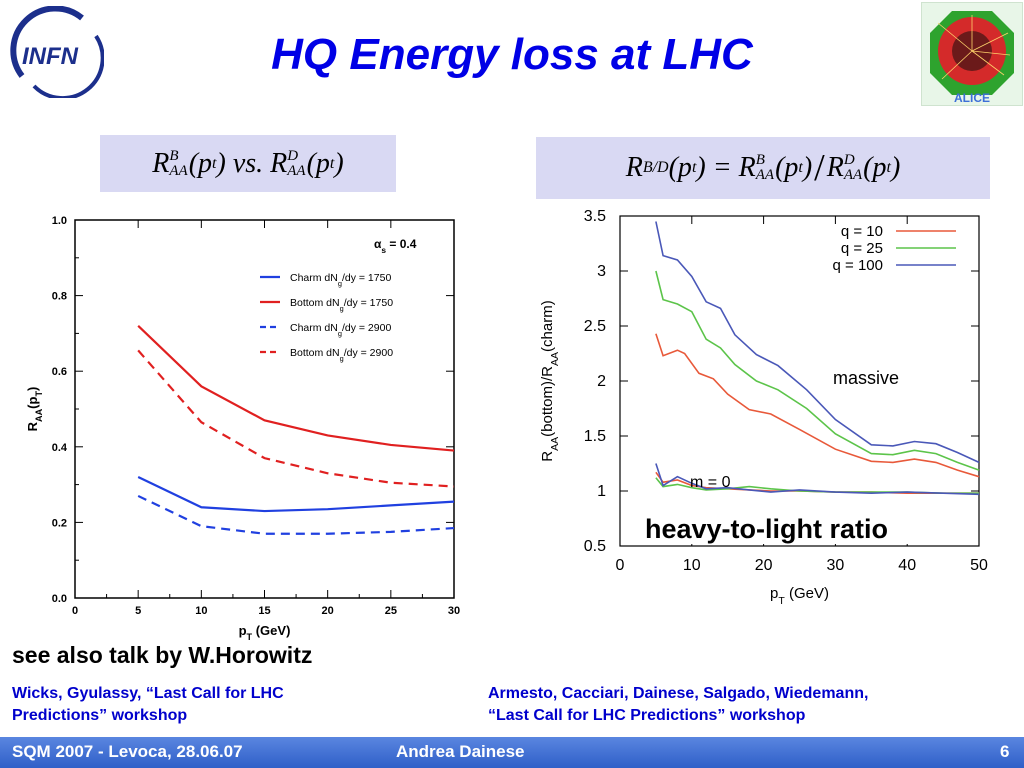 This screenshot has height=768, width=1024. I want to click on formula-left: R B AA (p t) vs. R D AA (p t), so click(248, 163).